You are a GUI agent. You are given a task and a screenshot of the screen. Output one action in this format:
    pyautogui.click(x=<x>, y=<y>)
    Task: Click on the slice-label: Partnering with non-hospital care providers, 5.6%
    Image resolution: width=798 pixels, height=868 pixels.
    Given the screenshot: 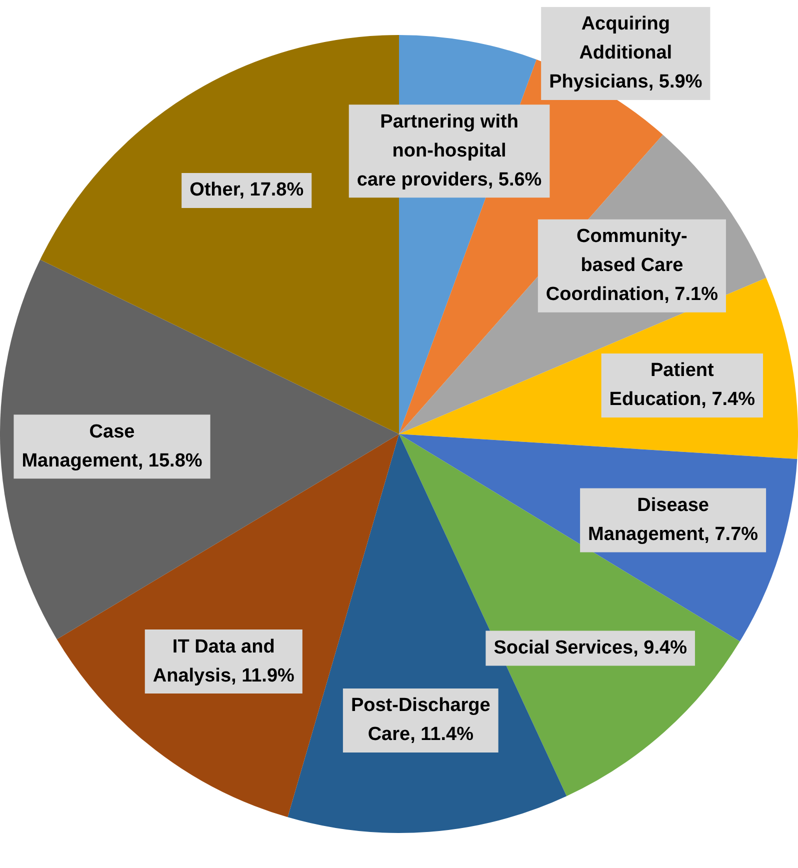 What is the action you would take?
    pyautogui.click(x=449, y=150)
    